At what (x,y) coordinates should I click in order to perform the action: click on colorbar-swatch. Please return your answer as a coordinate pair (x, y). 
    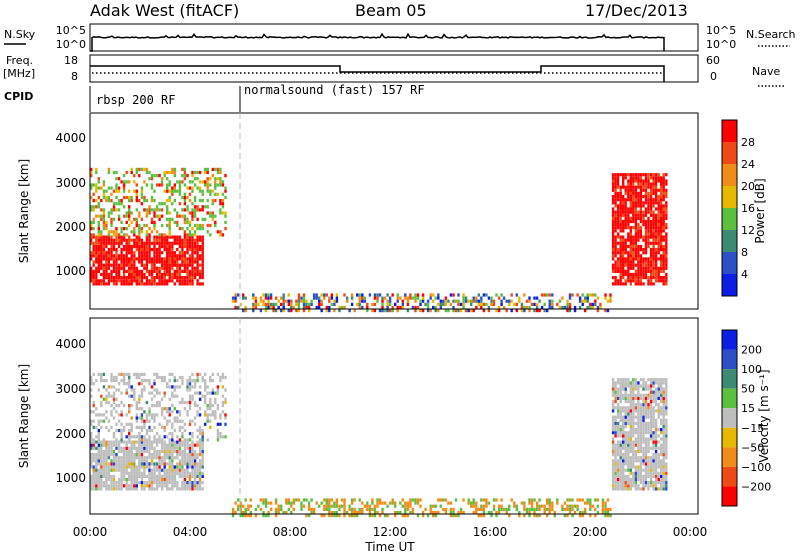
    Looking at the image, I should click on (729, 476).